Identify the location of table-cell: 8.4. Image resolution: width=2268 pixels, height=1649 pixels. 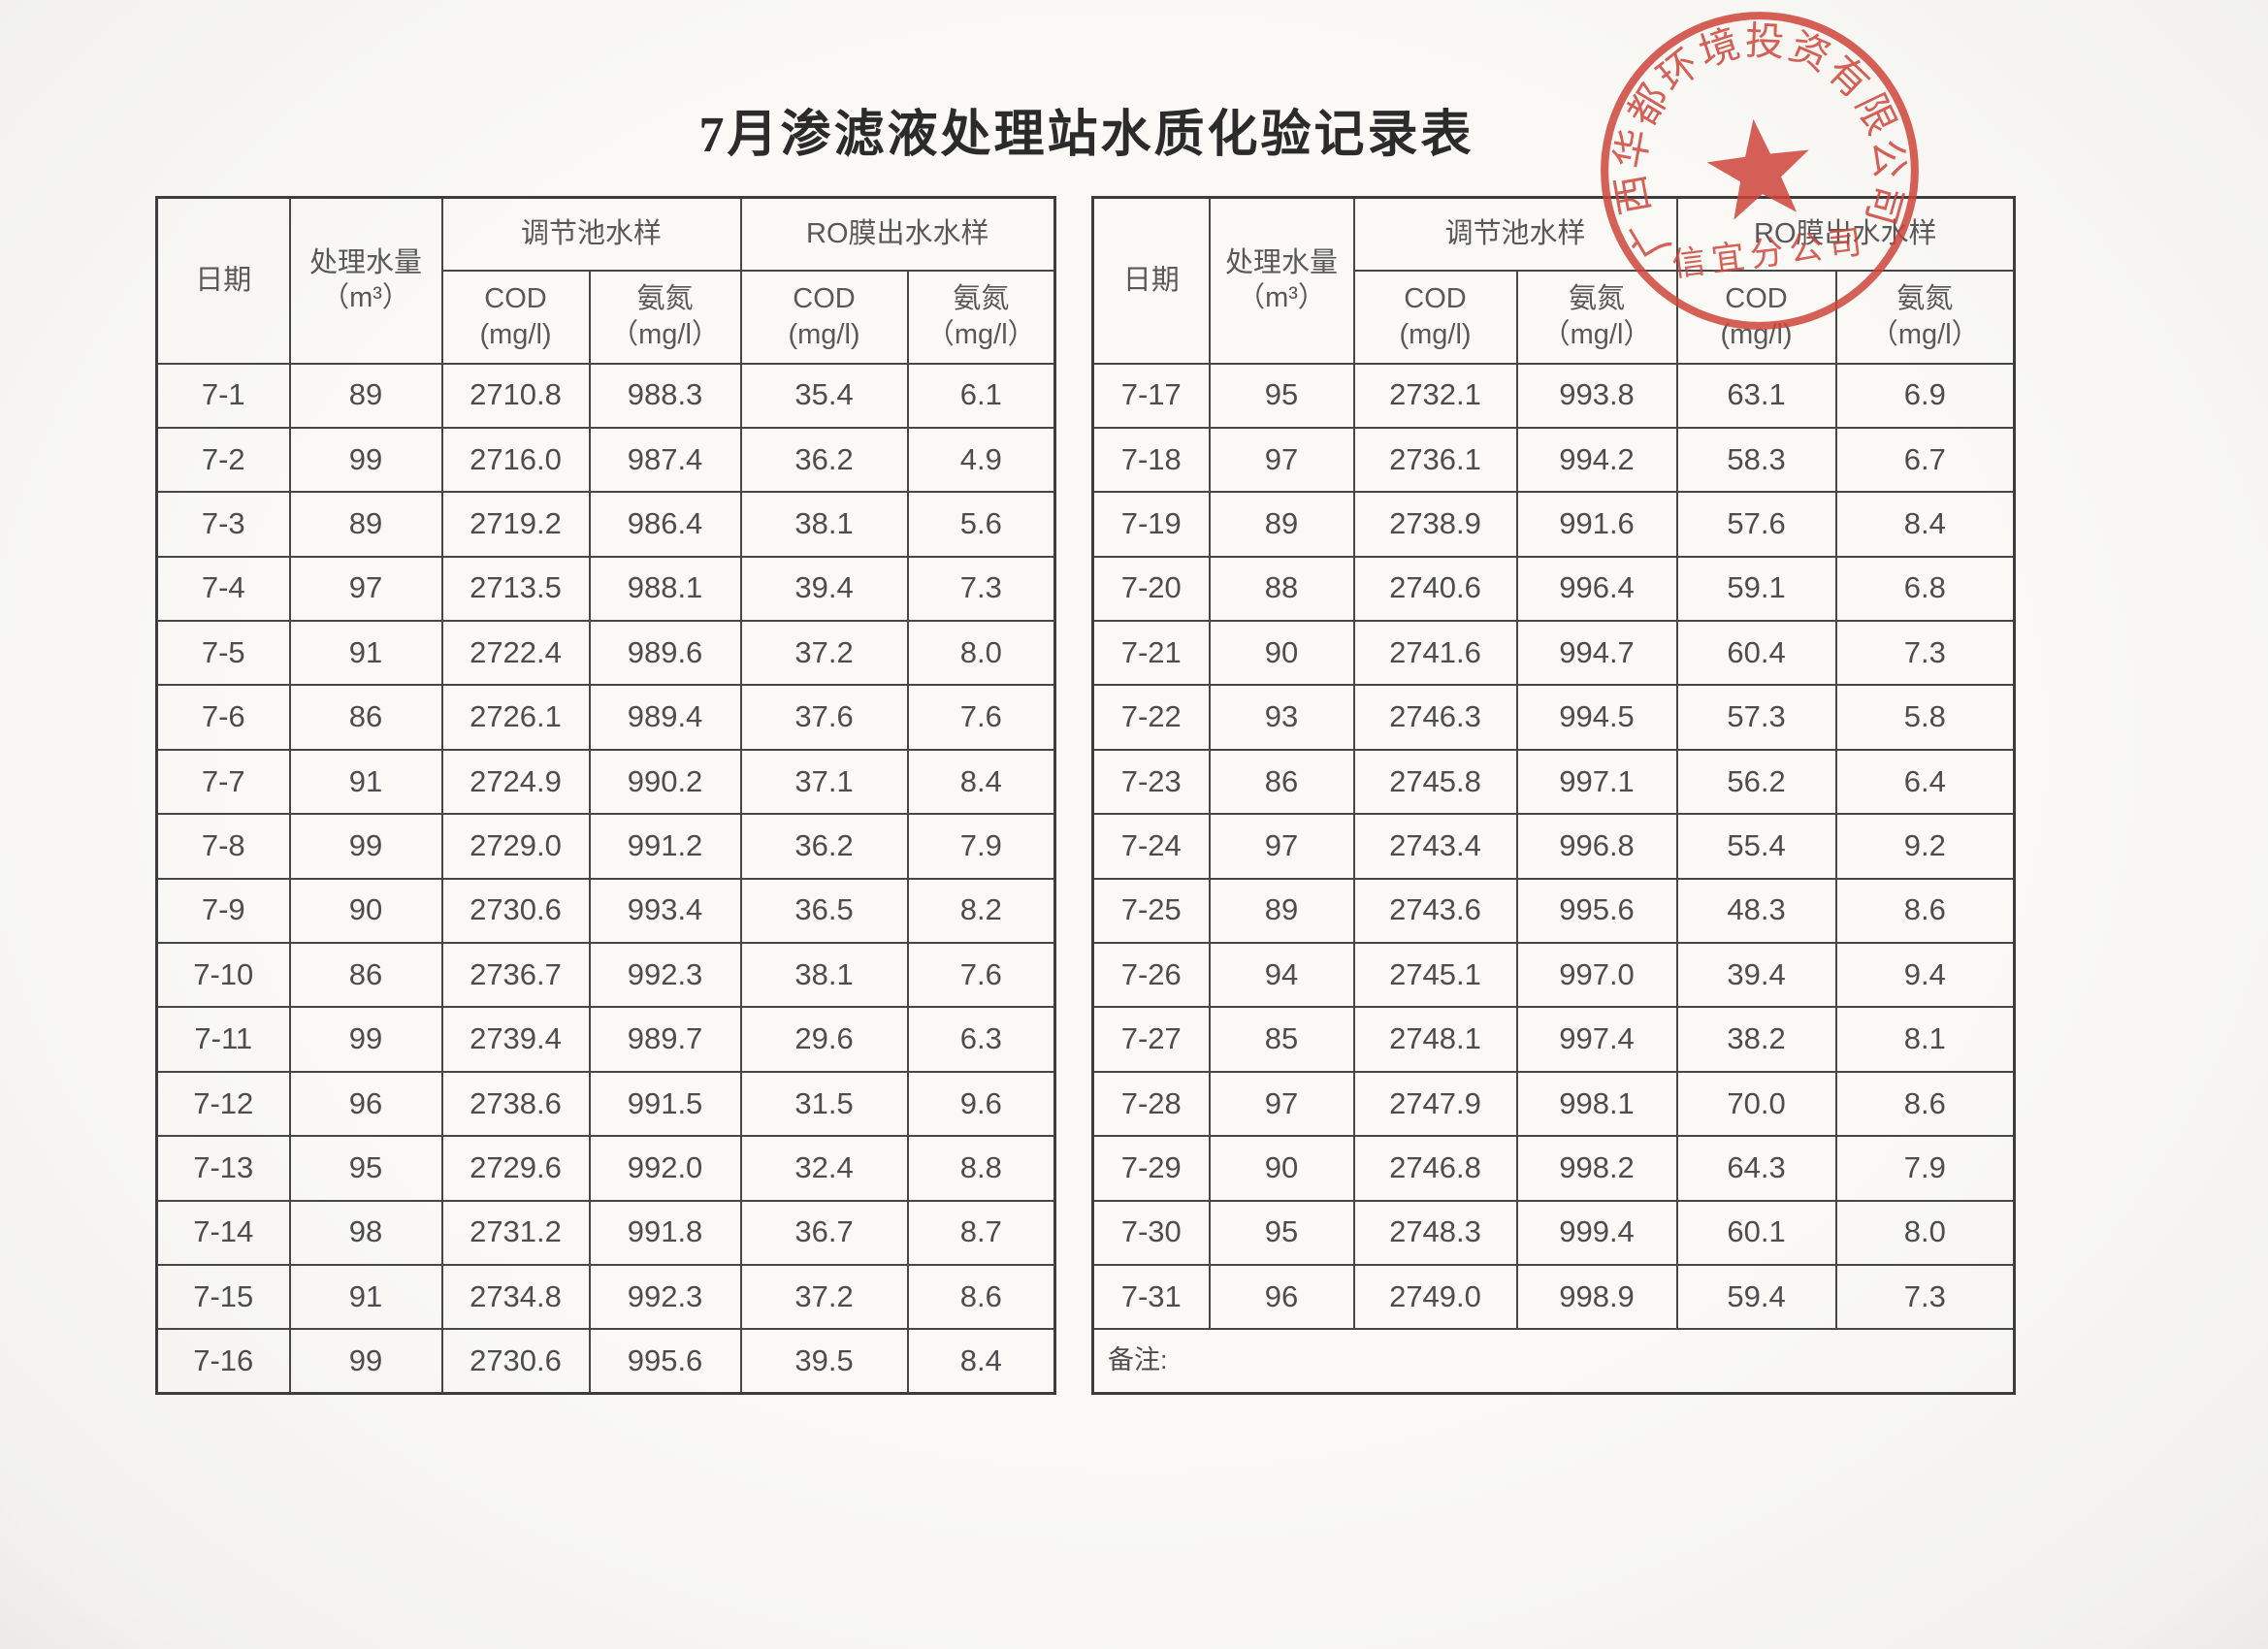
(981, 782).